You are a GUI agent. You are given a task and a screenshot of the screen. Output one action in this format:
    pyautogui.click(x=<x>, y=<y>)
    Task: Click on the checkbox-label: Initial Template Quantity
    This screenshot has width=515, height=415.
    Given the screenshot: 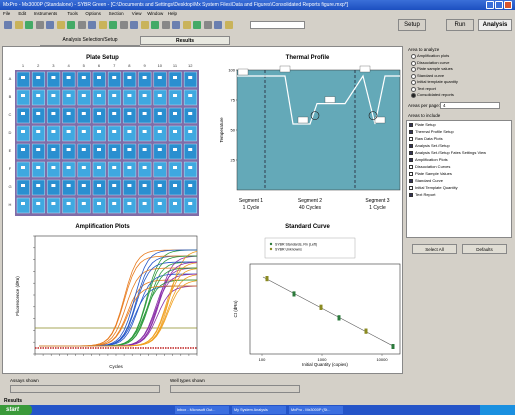 What is the action you would take?
    pyautogui.click(x=436, y=187)
    